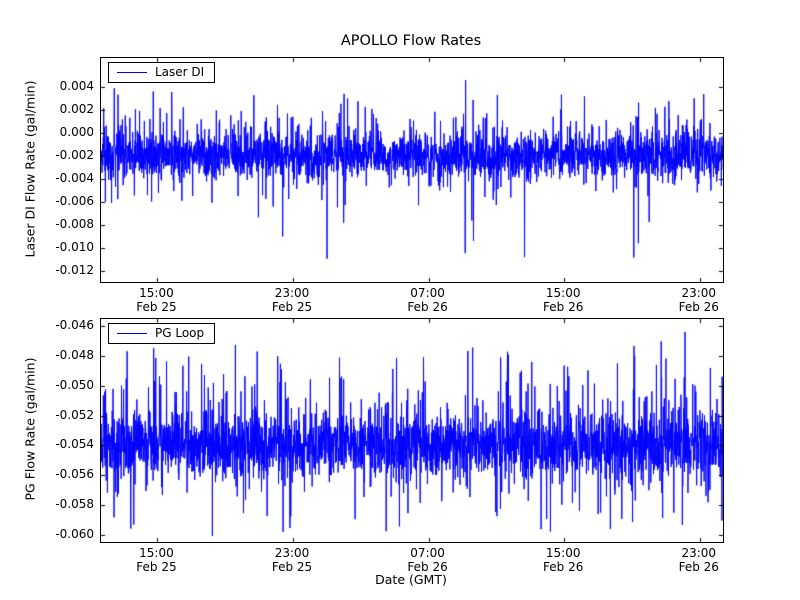  I want to click on y-tick-label: -0.058, so click(74, 503).